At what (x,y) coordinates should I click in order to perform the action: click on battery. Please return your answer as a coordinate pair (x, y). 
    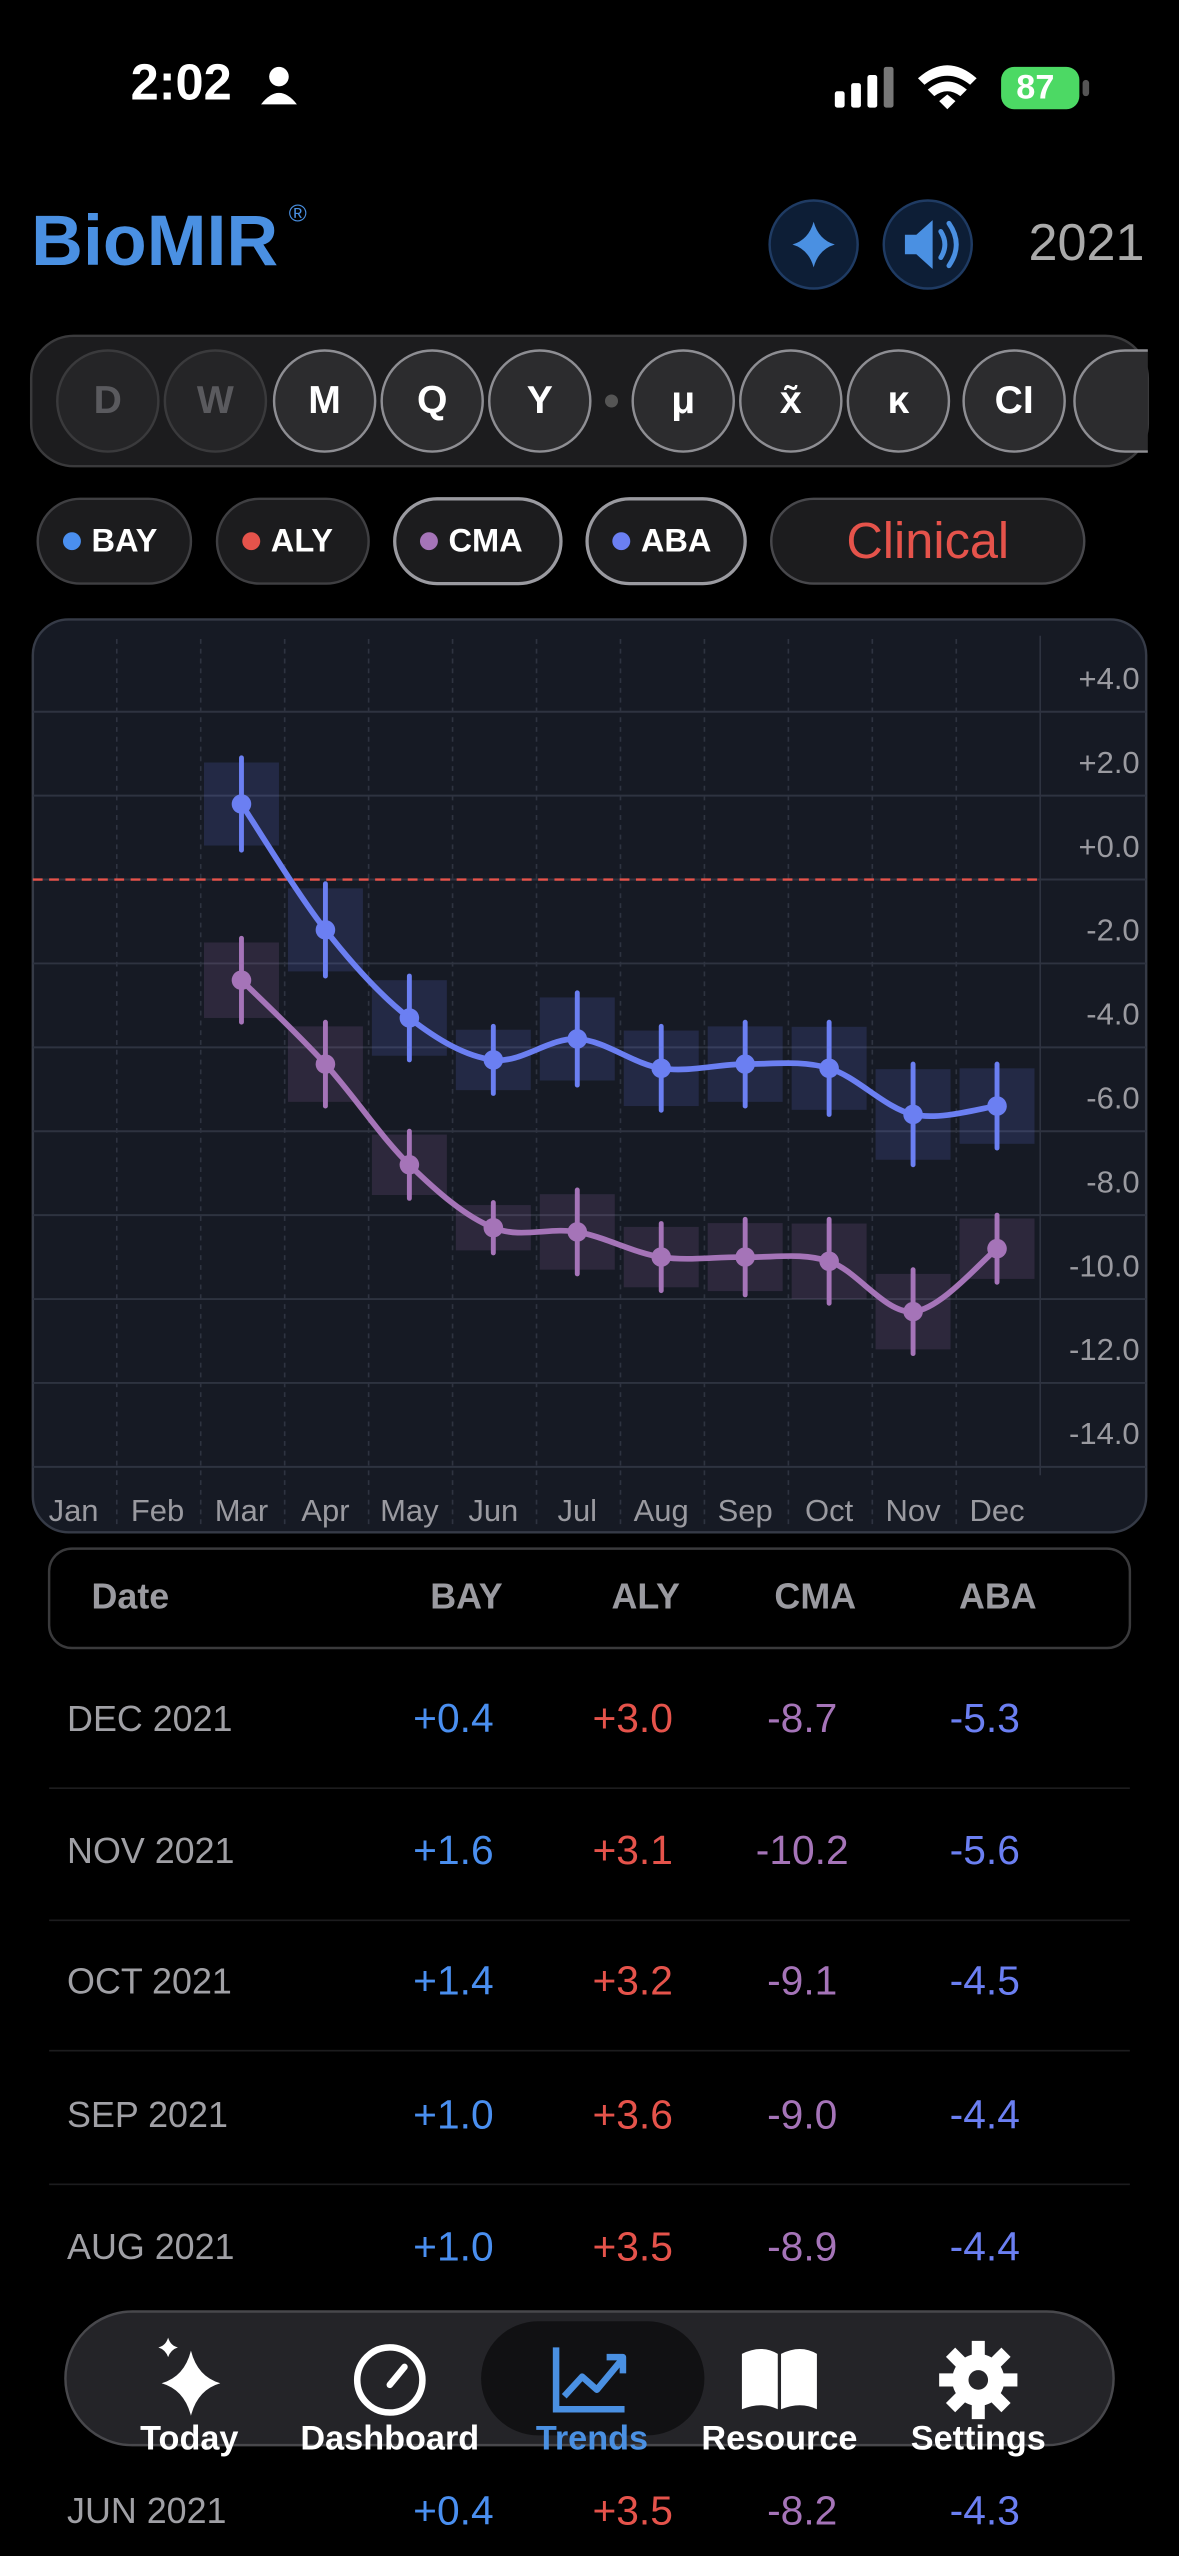
    Looking at the image, I should click on (1040, 88).